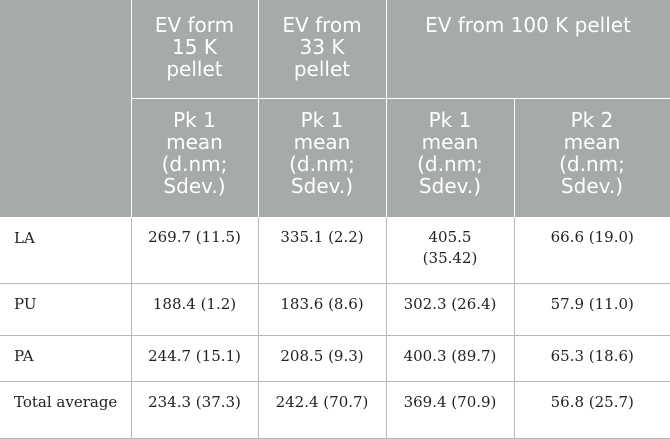  Describe the element at coordinates (66, 358) in the screenshot. I see `row-label: PA` at that location.